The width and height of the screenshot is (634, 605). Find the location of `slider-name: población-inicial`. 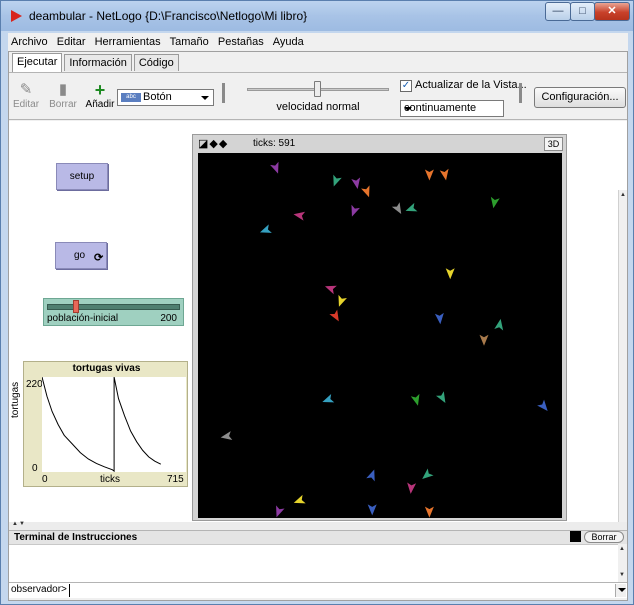

slider-name: población-inicial is located at coordinates (83, 318).